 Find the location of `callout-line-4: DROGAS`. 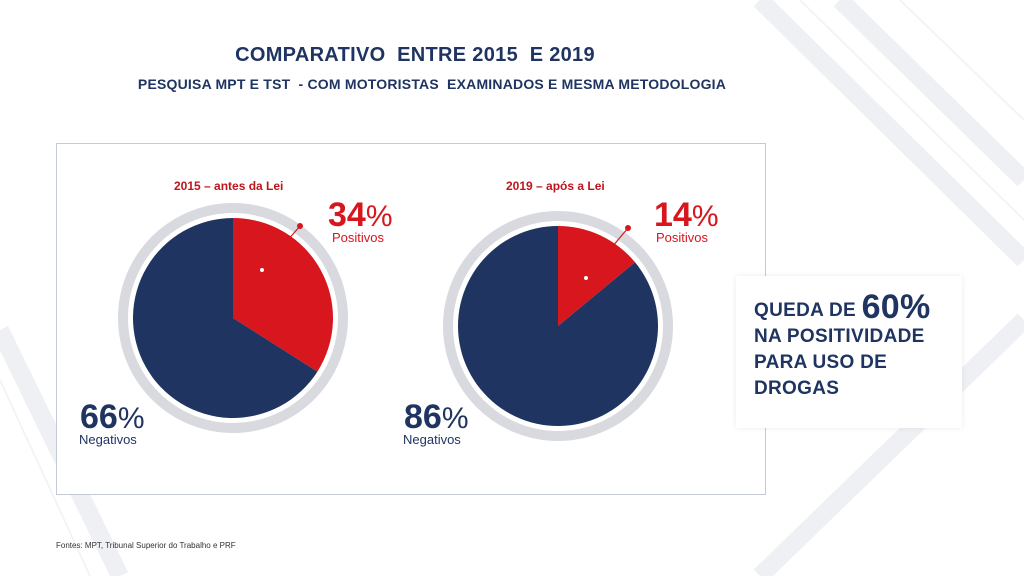

callout-line-4: DROGAS is located at coordinates (797, 388).